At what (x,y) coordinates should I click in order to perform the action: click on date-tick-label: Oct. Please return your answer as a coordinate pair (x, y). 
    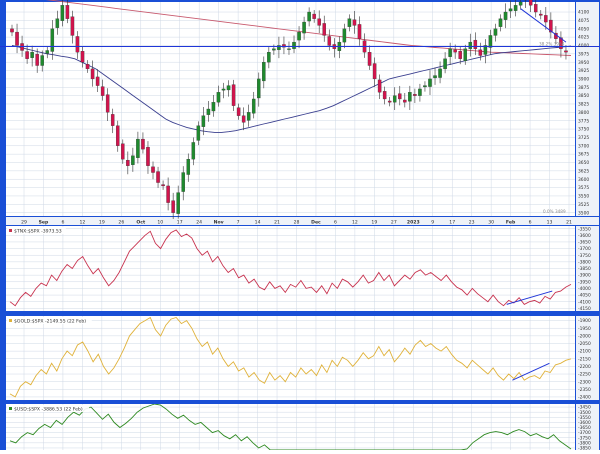
    Looking at the image, I should click on (141, 223).